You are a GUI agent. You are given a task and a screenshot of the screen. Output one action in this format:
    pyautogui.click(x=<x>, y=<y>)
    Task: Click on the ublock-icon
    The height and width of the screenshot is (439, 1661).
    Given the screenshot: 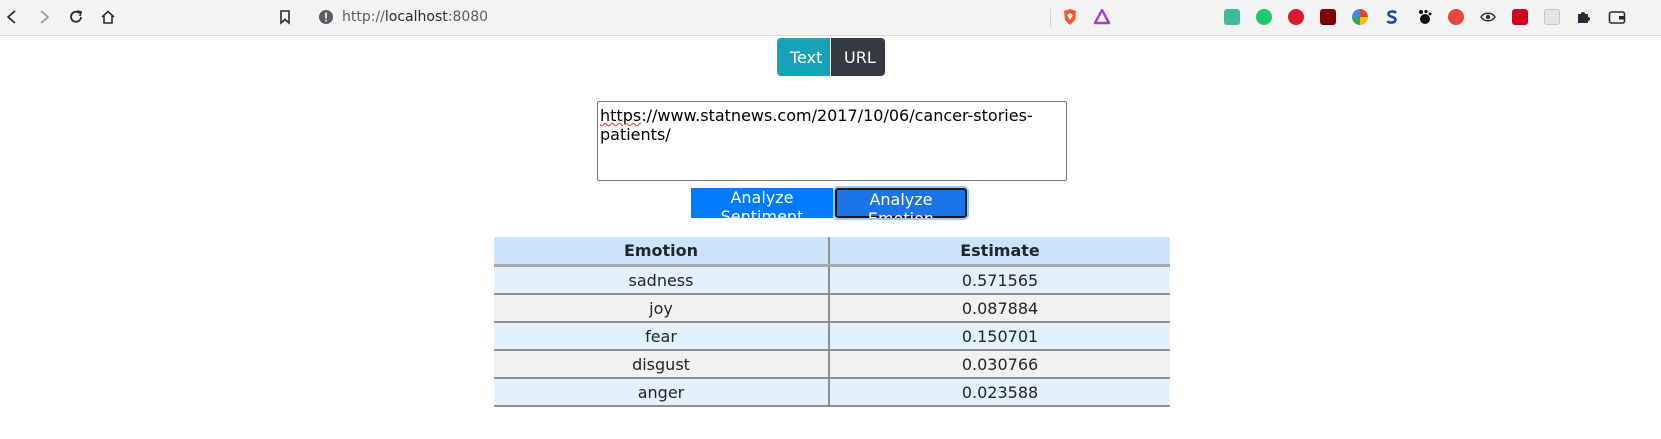 What is the action you would take?
    pyautogui.click(x=1328, y=17)
    